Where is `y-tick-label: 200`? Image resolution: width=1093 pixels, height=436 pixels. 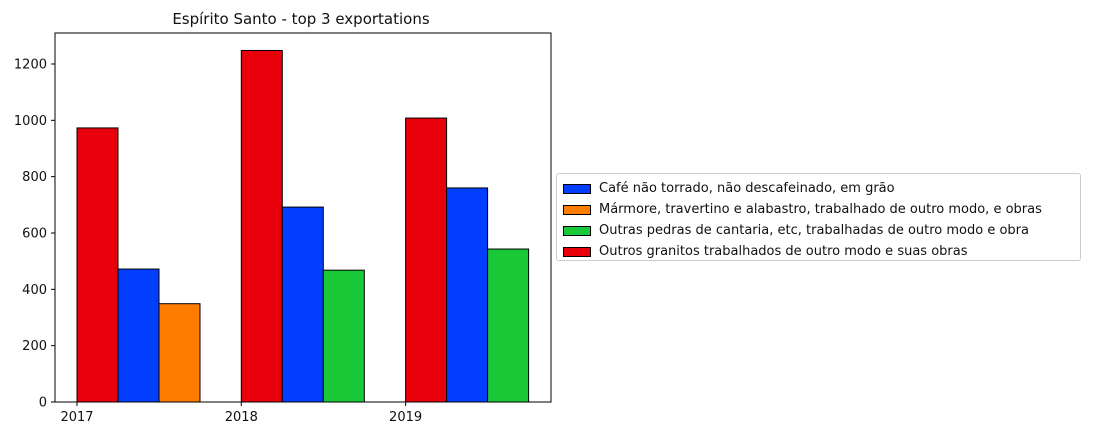
y-tick-label: 200 is located at coordinates (34, 346).